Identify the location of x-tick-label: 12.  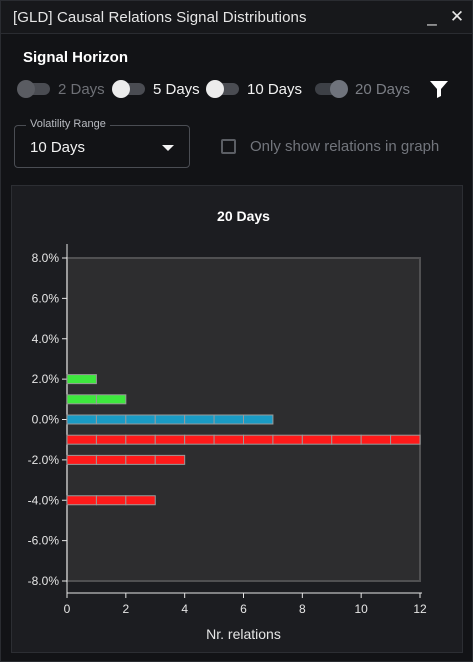
(420, 609).